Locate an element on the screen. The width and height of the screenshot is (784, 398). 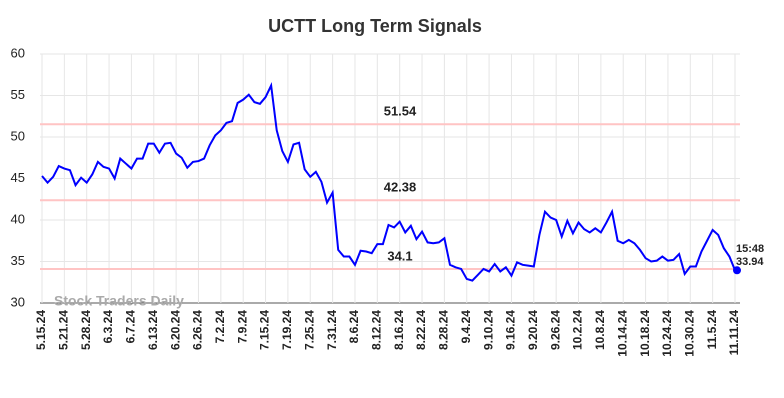
x-tick-label: 11.11.24 is located at coordinates (734, 333).